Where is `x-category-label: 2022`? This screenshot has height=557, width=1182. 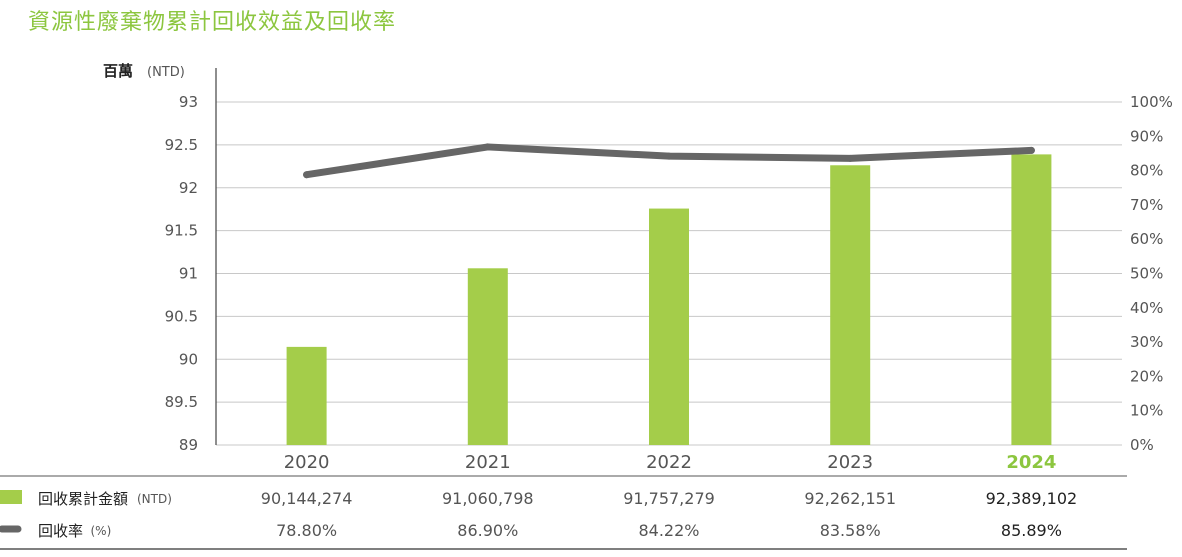
x-category-label: 2022 is located at coordinates (669, 462).